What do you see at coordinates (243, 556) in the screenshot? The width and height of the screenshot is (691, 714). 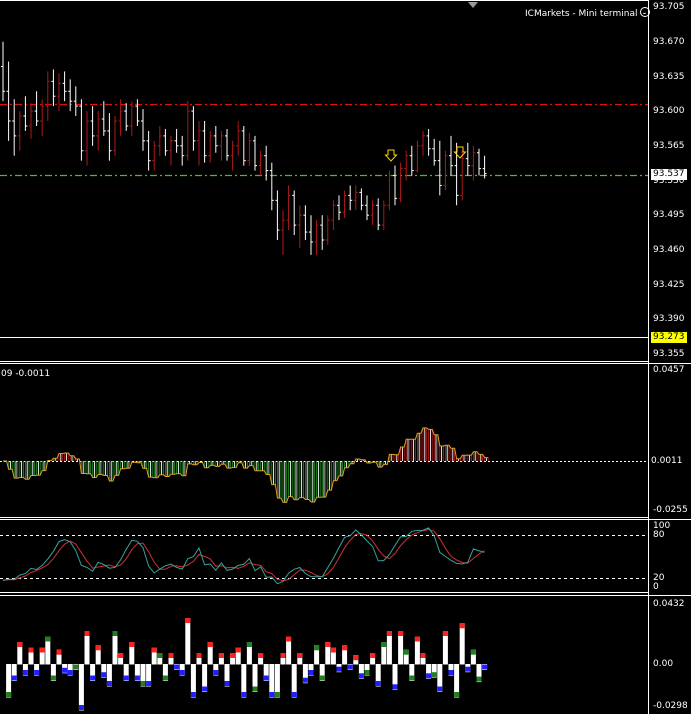 I see `stoch-main-line` at bounding box center [243, 556].